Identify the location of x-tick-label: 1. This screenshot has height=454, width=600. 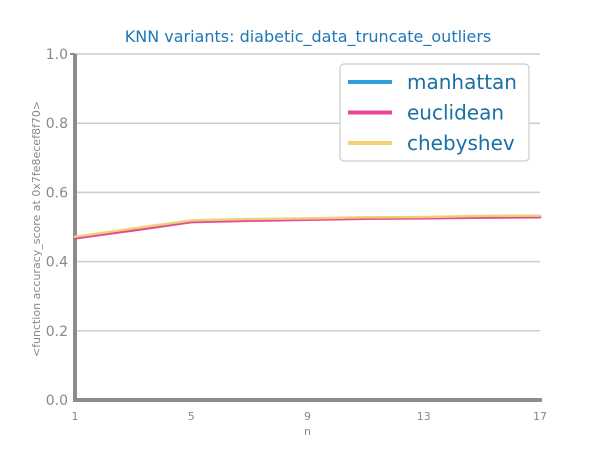
(75, 416).